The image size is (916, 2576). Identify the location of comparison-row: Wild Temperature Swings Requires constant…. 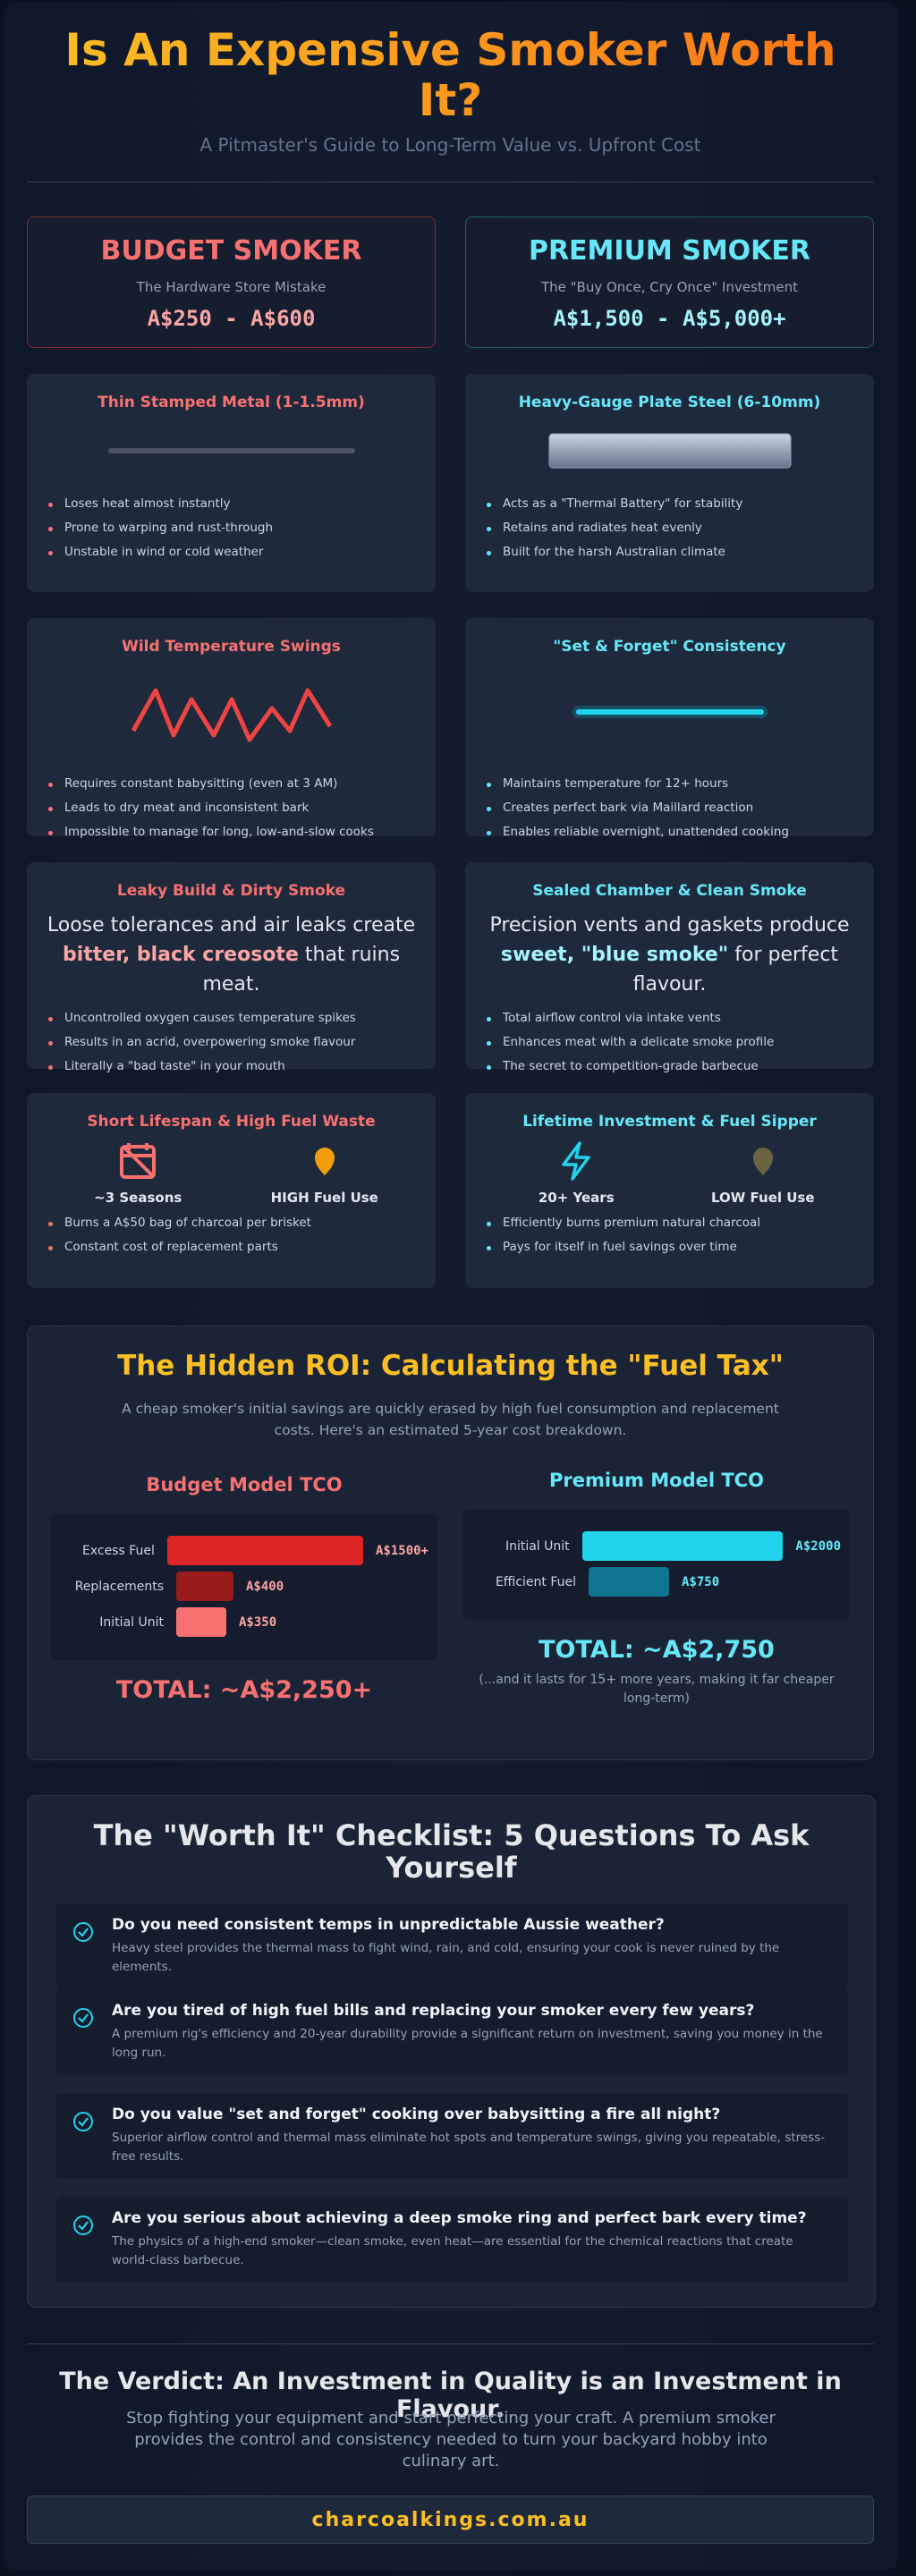
(450, 728).